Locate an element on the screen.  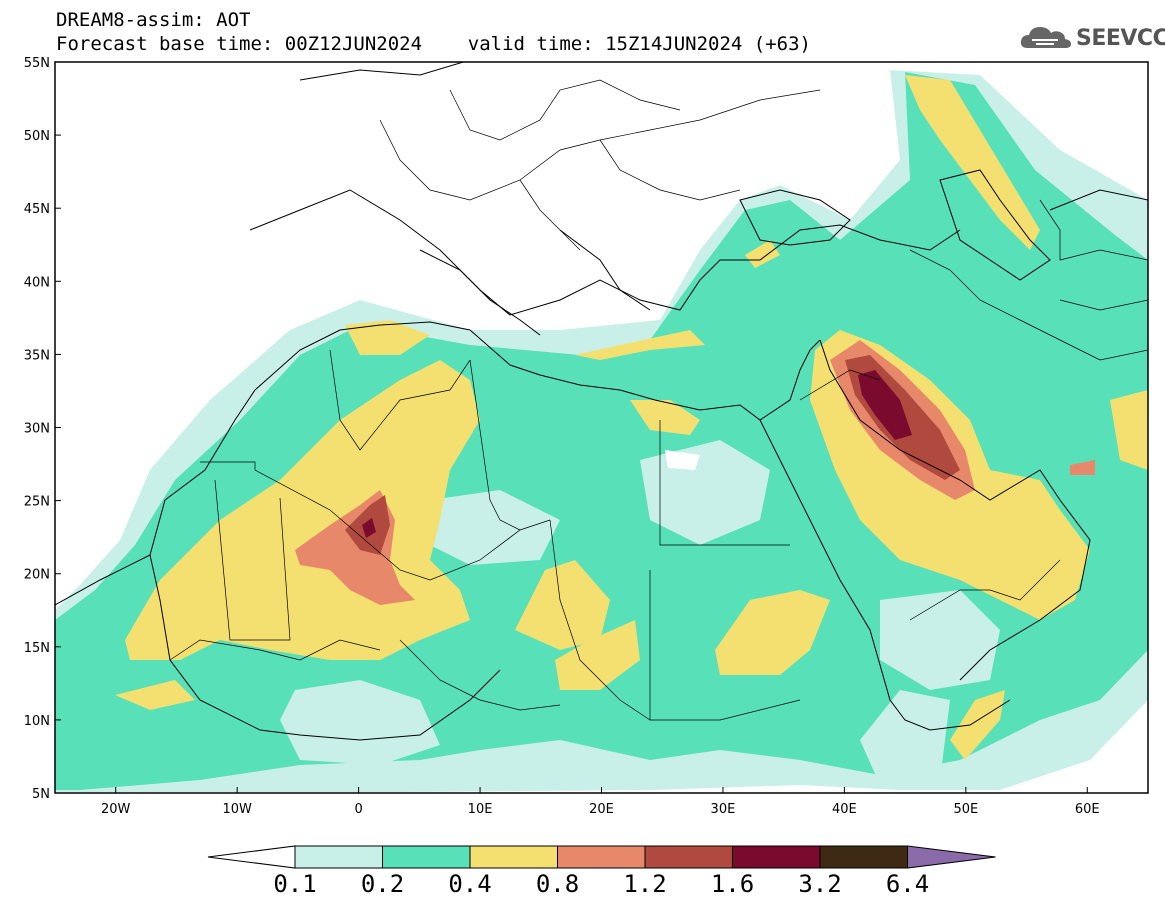
colorbar-tick-label: 0.1 is located at coordinates (295, 884).